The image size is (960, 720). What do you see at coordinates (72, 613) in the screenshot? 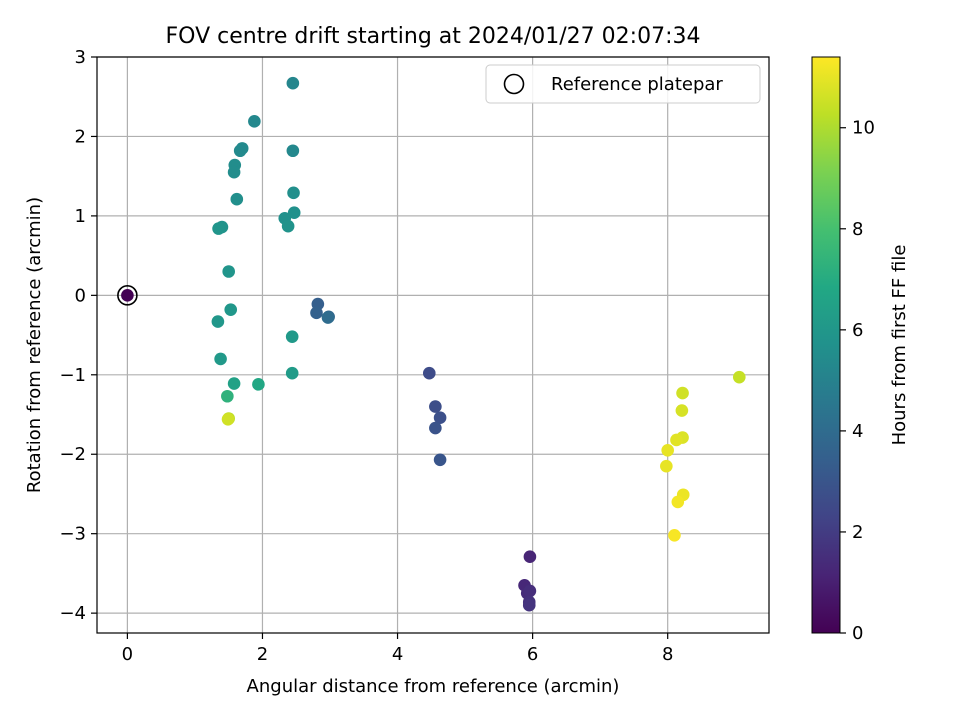
I see `y-tick-label: −4` at bounding box center [72, 613].